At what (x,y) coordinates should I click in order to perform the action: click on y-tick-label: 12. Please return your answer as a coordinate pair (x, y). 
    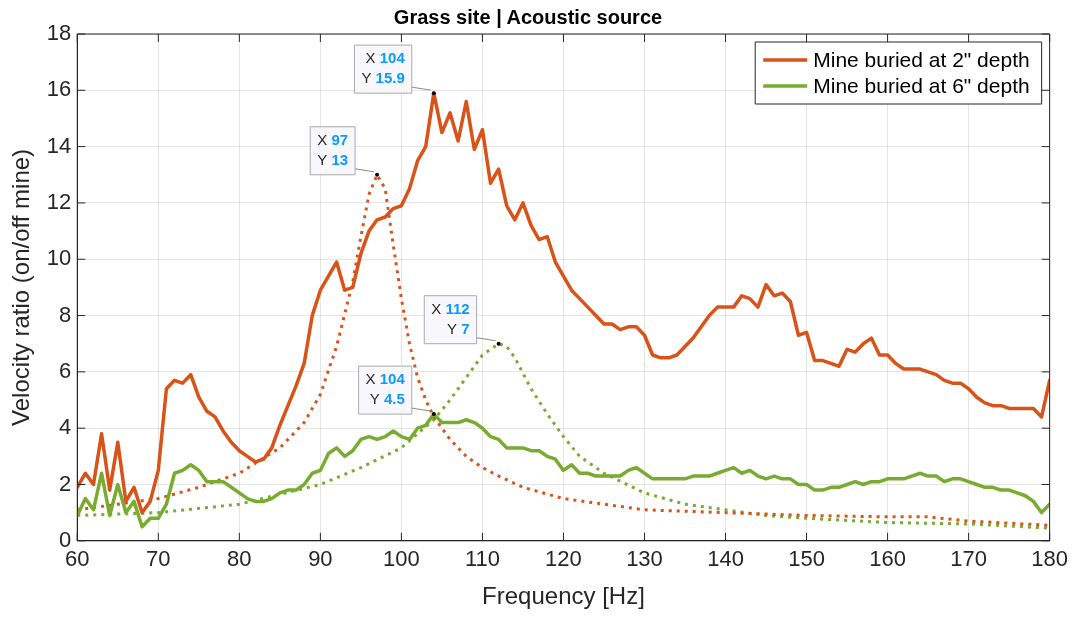
    Looking at the image, I should click on (59, 201).